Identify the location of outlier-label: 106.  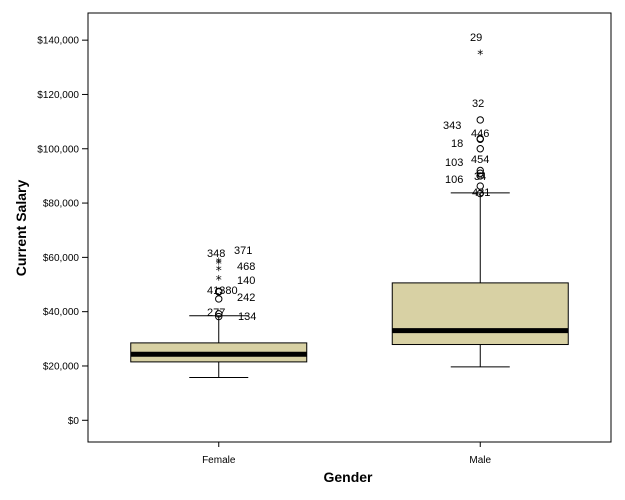
(454, 180).